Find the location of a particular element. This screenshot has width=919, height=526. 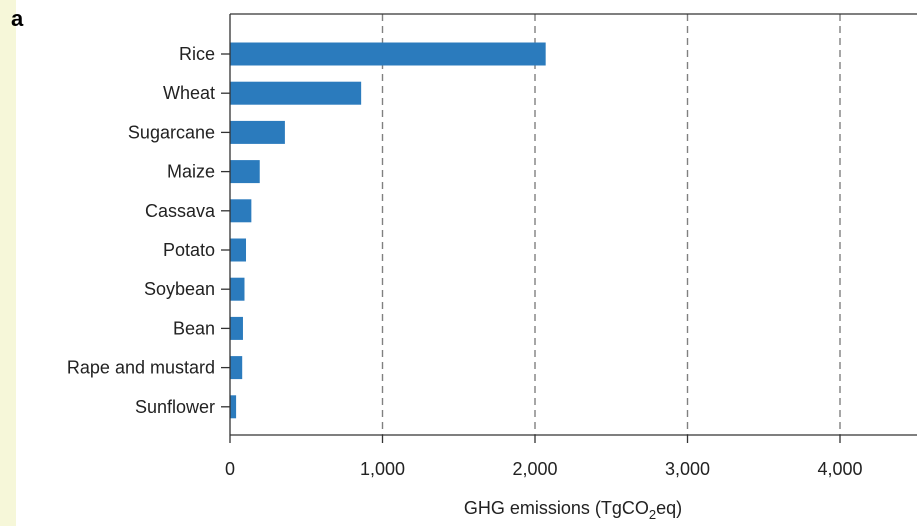

x-axis-title-main: GHG emissions (TgCO is located at coordinates (556, 508).